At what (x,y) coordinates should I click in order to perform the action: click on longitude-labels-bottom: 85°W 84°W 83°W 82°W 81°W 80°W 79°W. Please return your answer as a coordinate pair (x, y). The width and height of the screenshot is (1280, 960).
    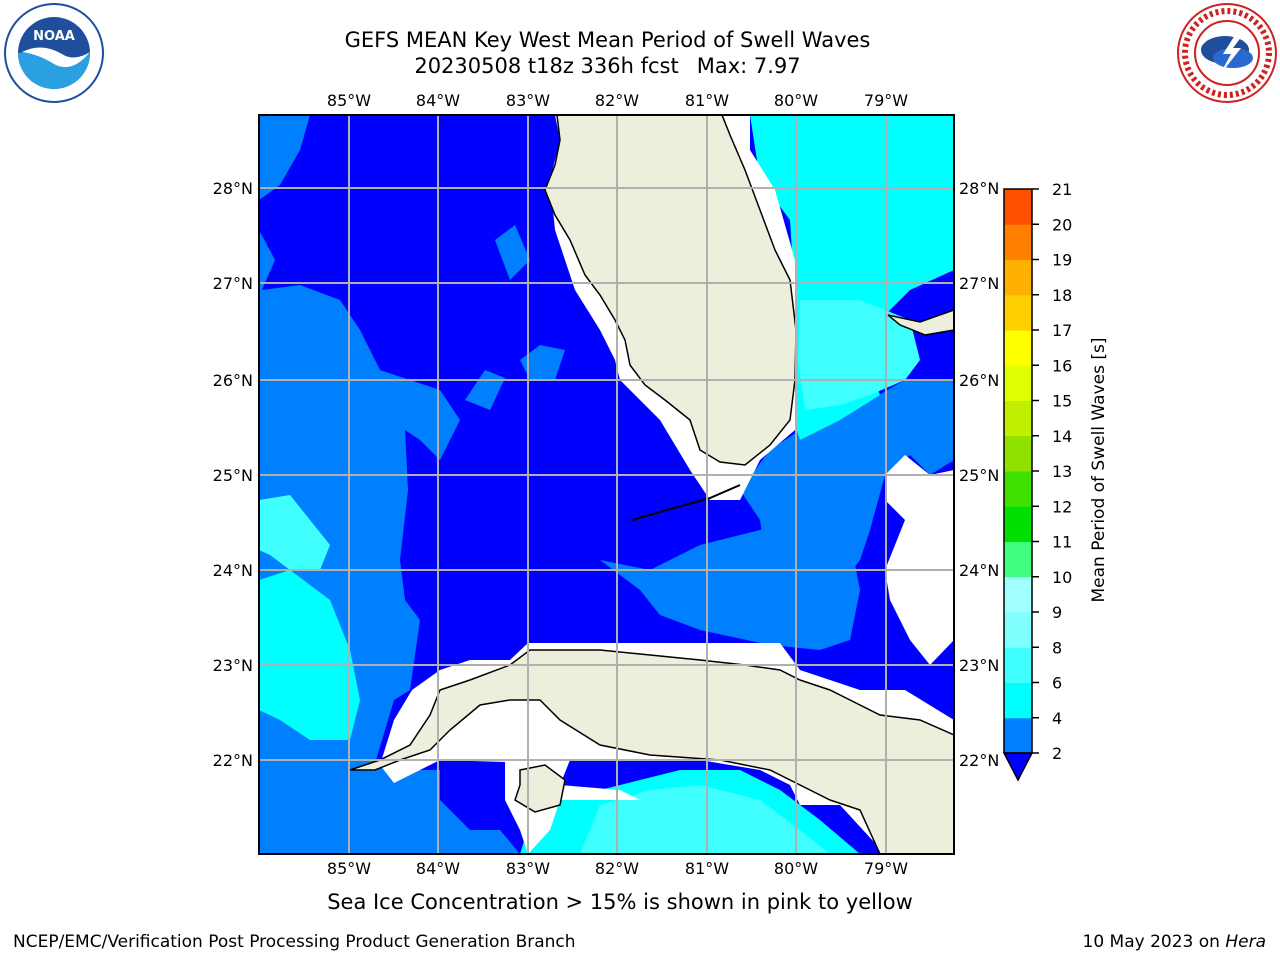
    Looking at the image, I should click on (617, 868).